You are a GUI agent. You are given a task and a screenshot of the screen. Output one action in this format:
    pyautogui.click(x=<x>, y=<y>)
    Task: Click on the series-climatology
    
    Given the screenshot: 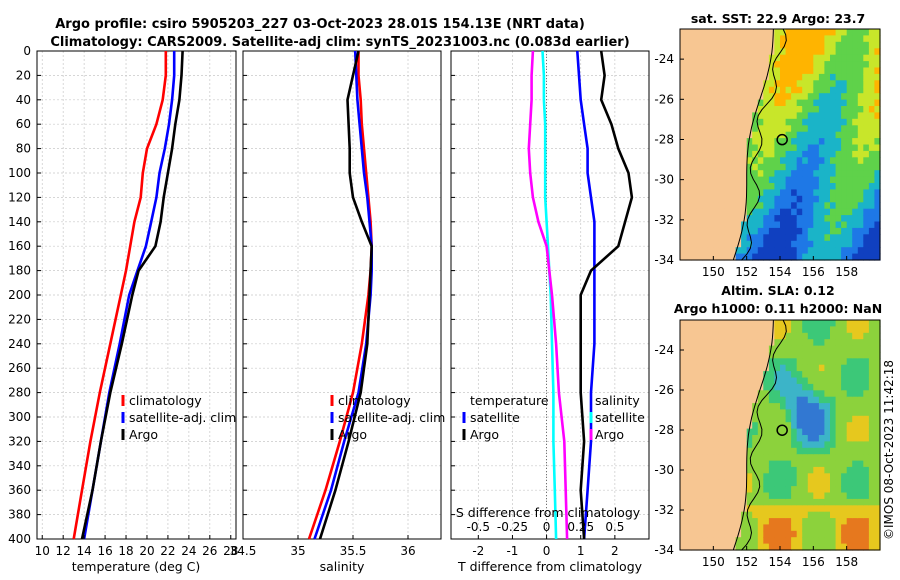 What is the action you would take?
    pyautogui.click(x=120, y=295)
    